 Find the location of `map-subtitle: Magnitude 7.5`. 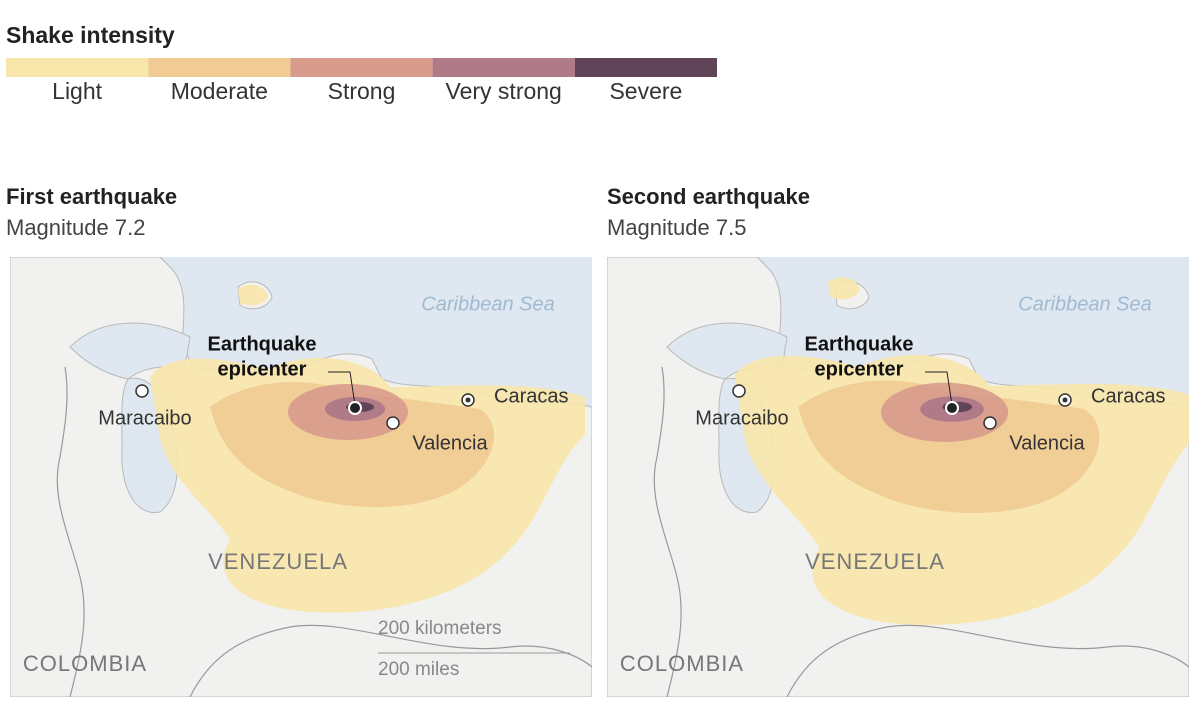

map-subtitle: Magnitude 7.5 is located at coordinates (676, 227).